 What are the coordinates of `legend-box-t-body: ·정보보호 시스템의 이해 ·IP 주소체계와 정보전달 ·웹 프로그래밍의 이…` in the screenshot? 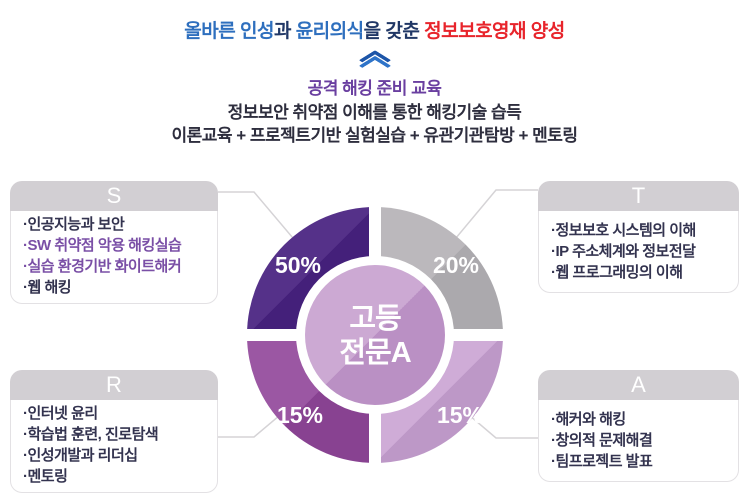 It's located at (638, 252).